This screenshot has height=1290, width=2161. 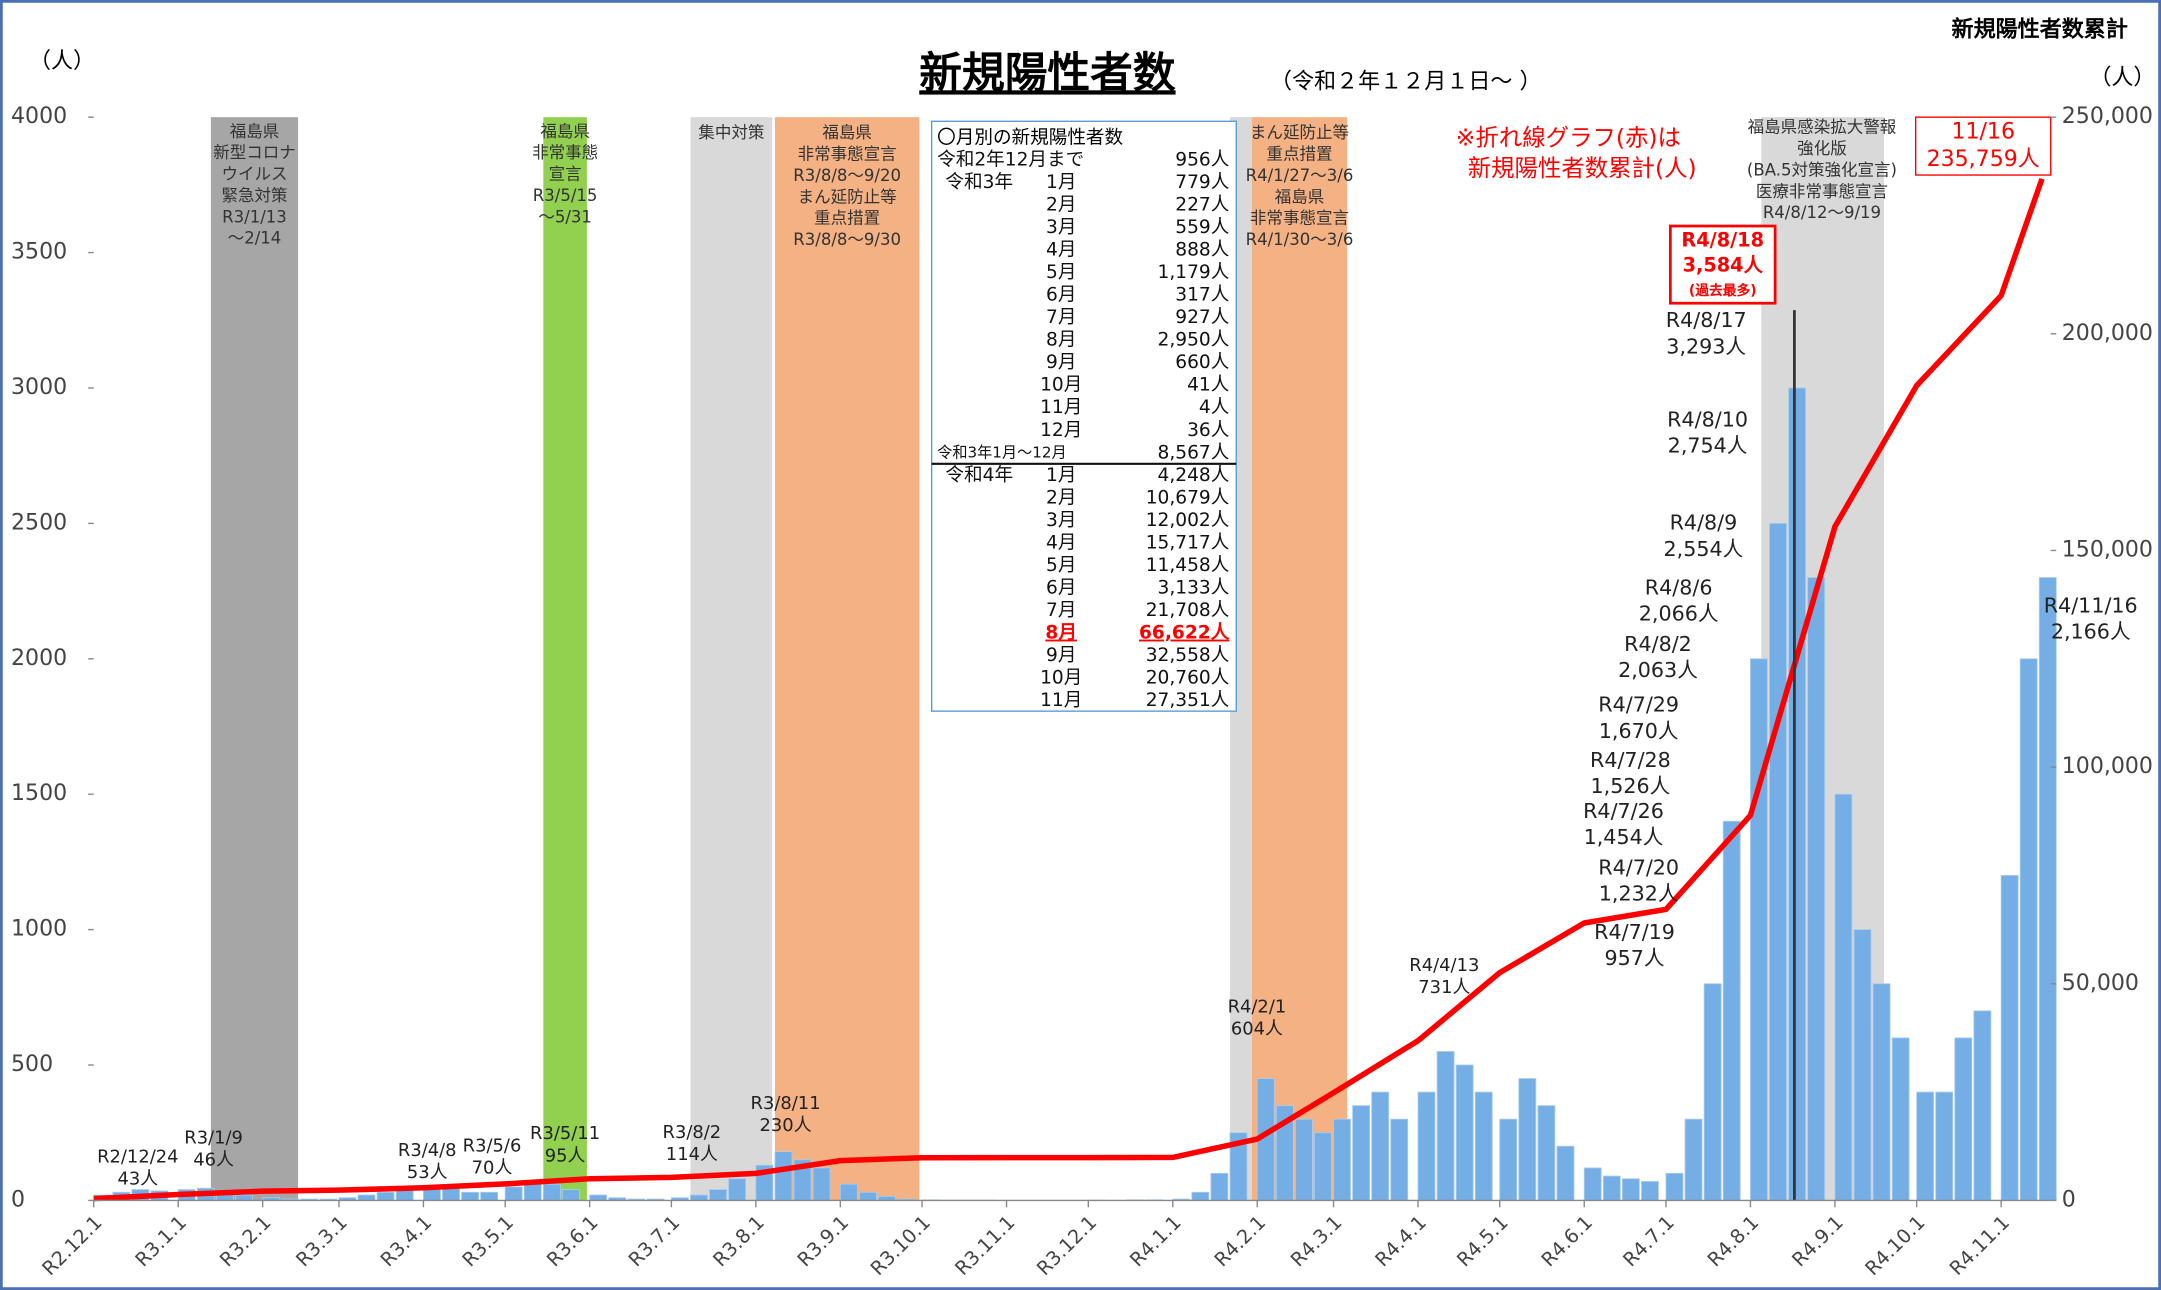 What do you see at coordinates (1208, 385) in the screenshot?
I see `table-value: 41人` at bounding box center [1208, 385].